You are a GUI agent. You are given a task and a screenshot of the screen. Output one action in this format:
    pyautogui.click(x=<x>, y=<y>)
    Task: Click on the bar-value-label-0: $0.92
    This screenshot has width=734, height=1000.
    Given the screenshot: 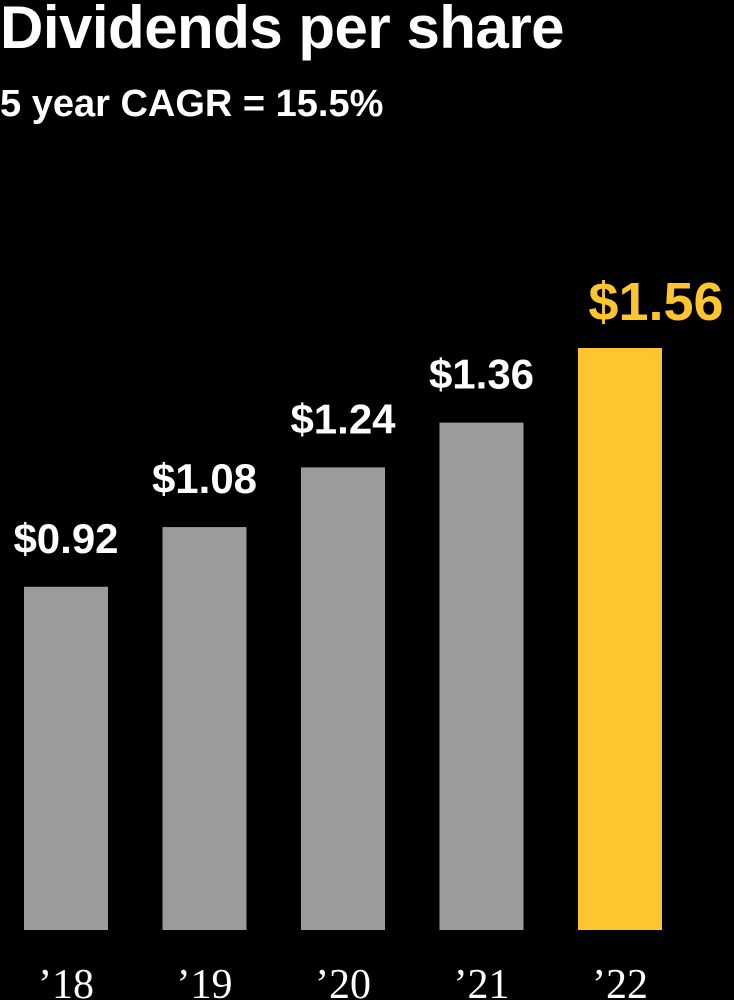 What is the action you would take?
    pyautogui.click(x=65, y=538)
    